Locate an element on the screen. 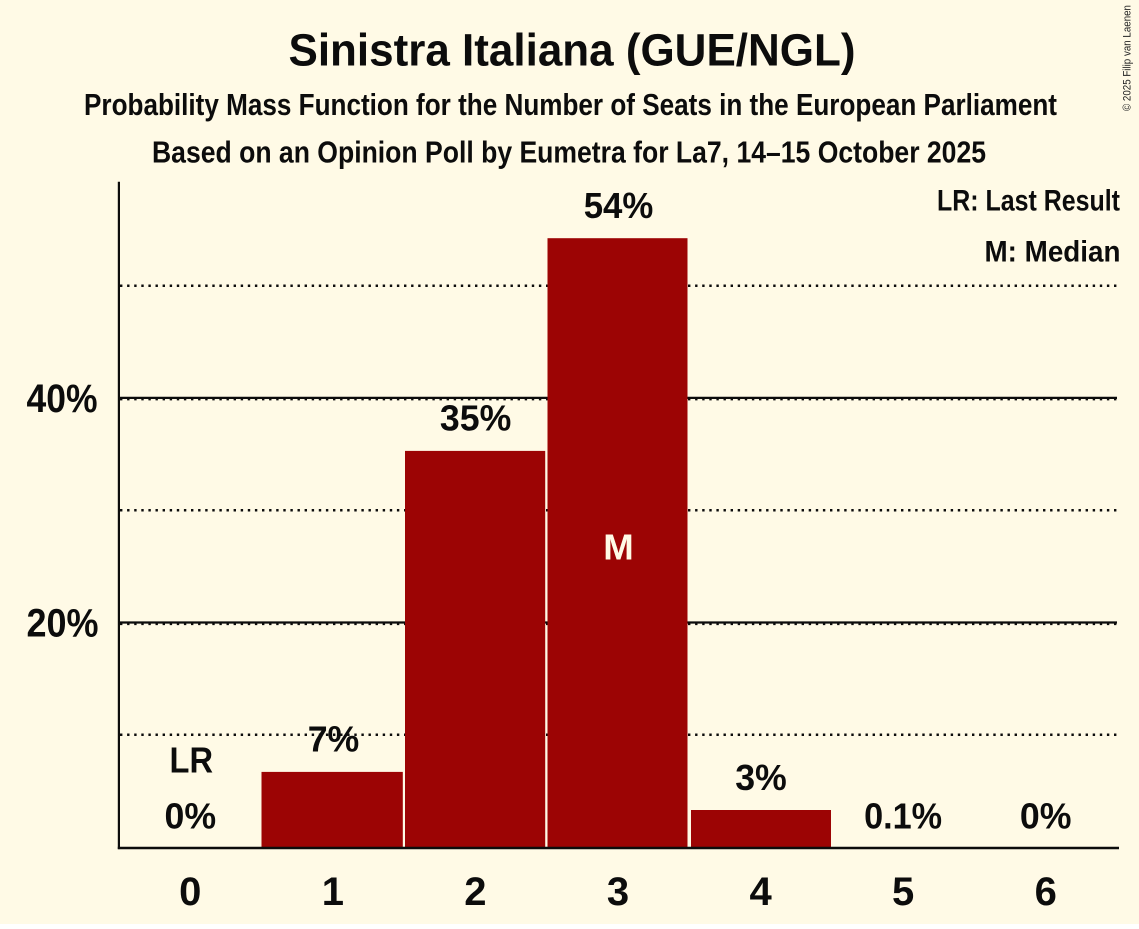  svg-text: © 2025 Filip van Laenen is located at coordinates (1128, 58).